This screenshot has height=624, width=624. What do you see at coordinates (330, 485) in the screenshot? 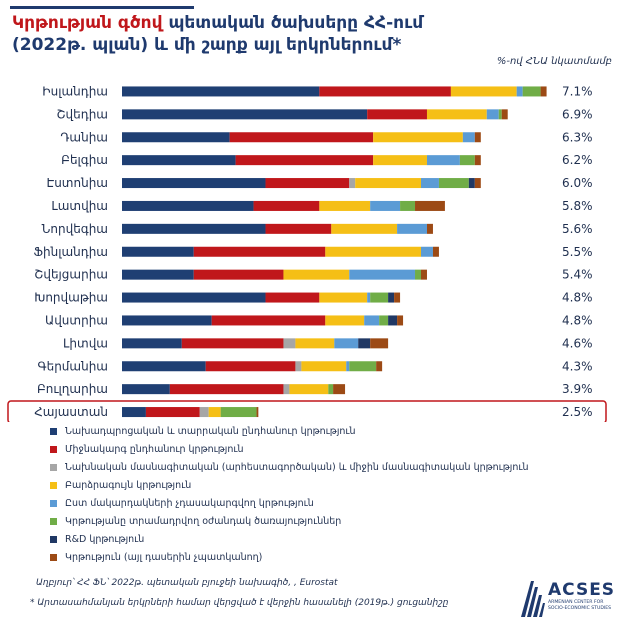
I see `legend-item: Բարձրագույն կրթություն` at bounding box center [330, 485].